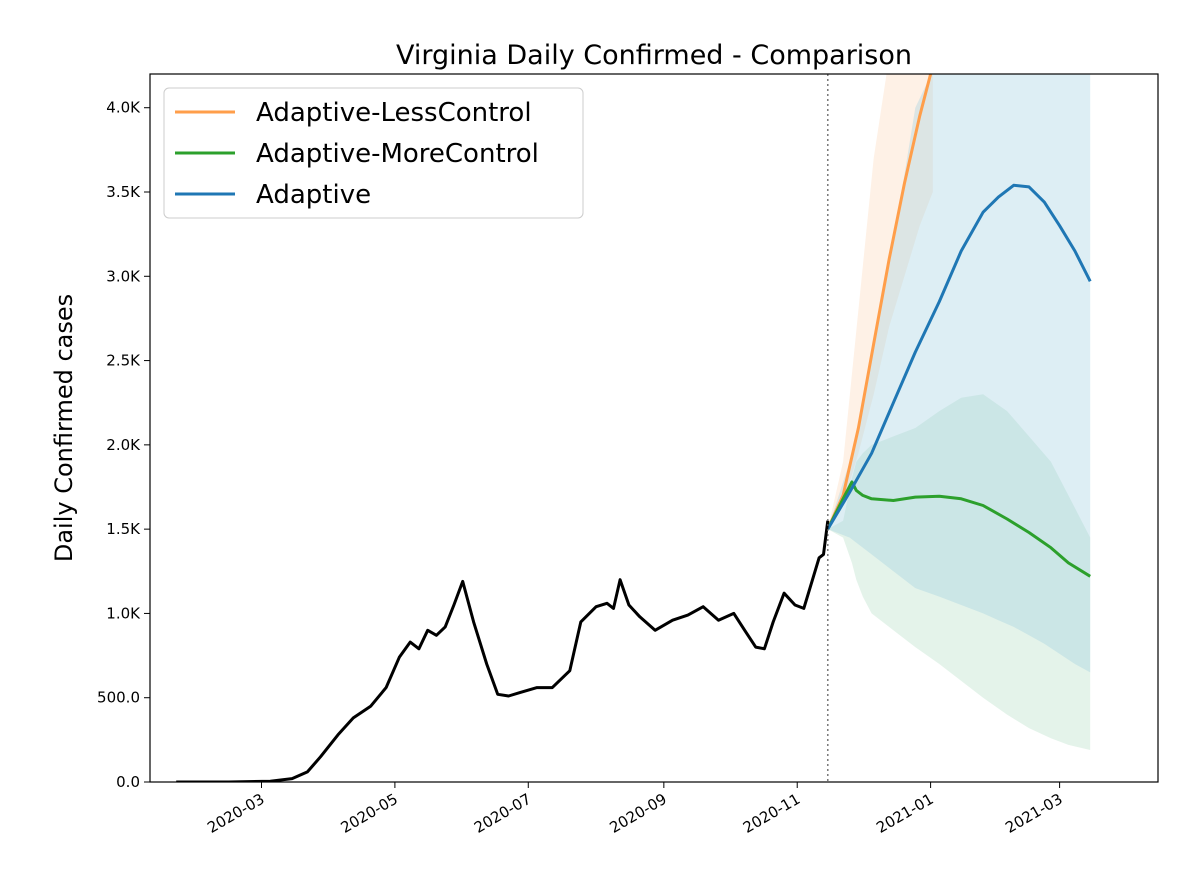 Image resolution: width=1200 pixels, height=879 pixels. What do you see at coordinates (123, 529) in the screenshot?
I see `y-tick-label: 1.5K` at bounding box center [123, 529].